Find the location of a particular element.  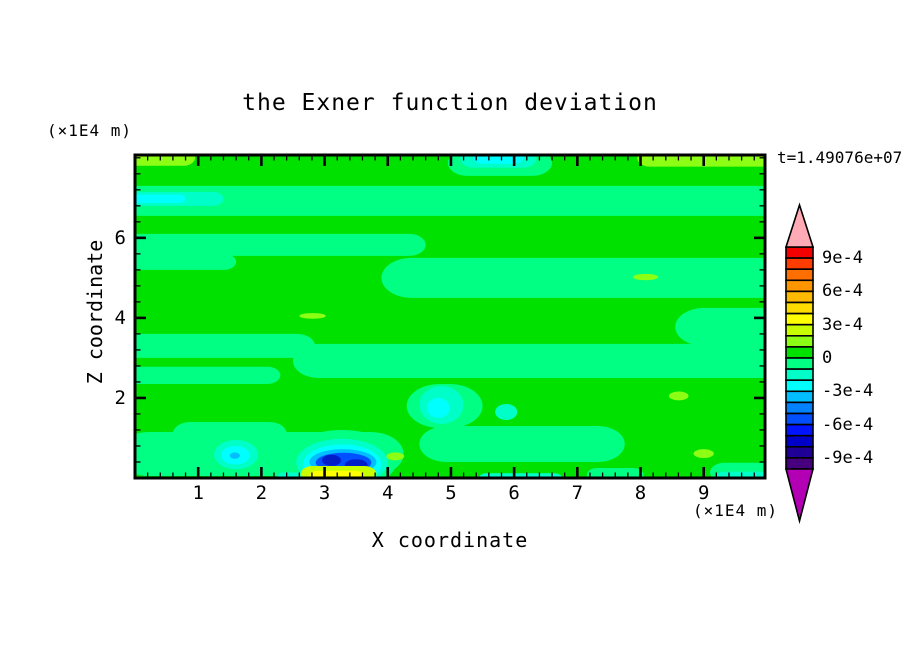

timestamp-label: t=1.49076e+07 is located at coordinates (840, 157).